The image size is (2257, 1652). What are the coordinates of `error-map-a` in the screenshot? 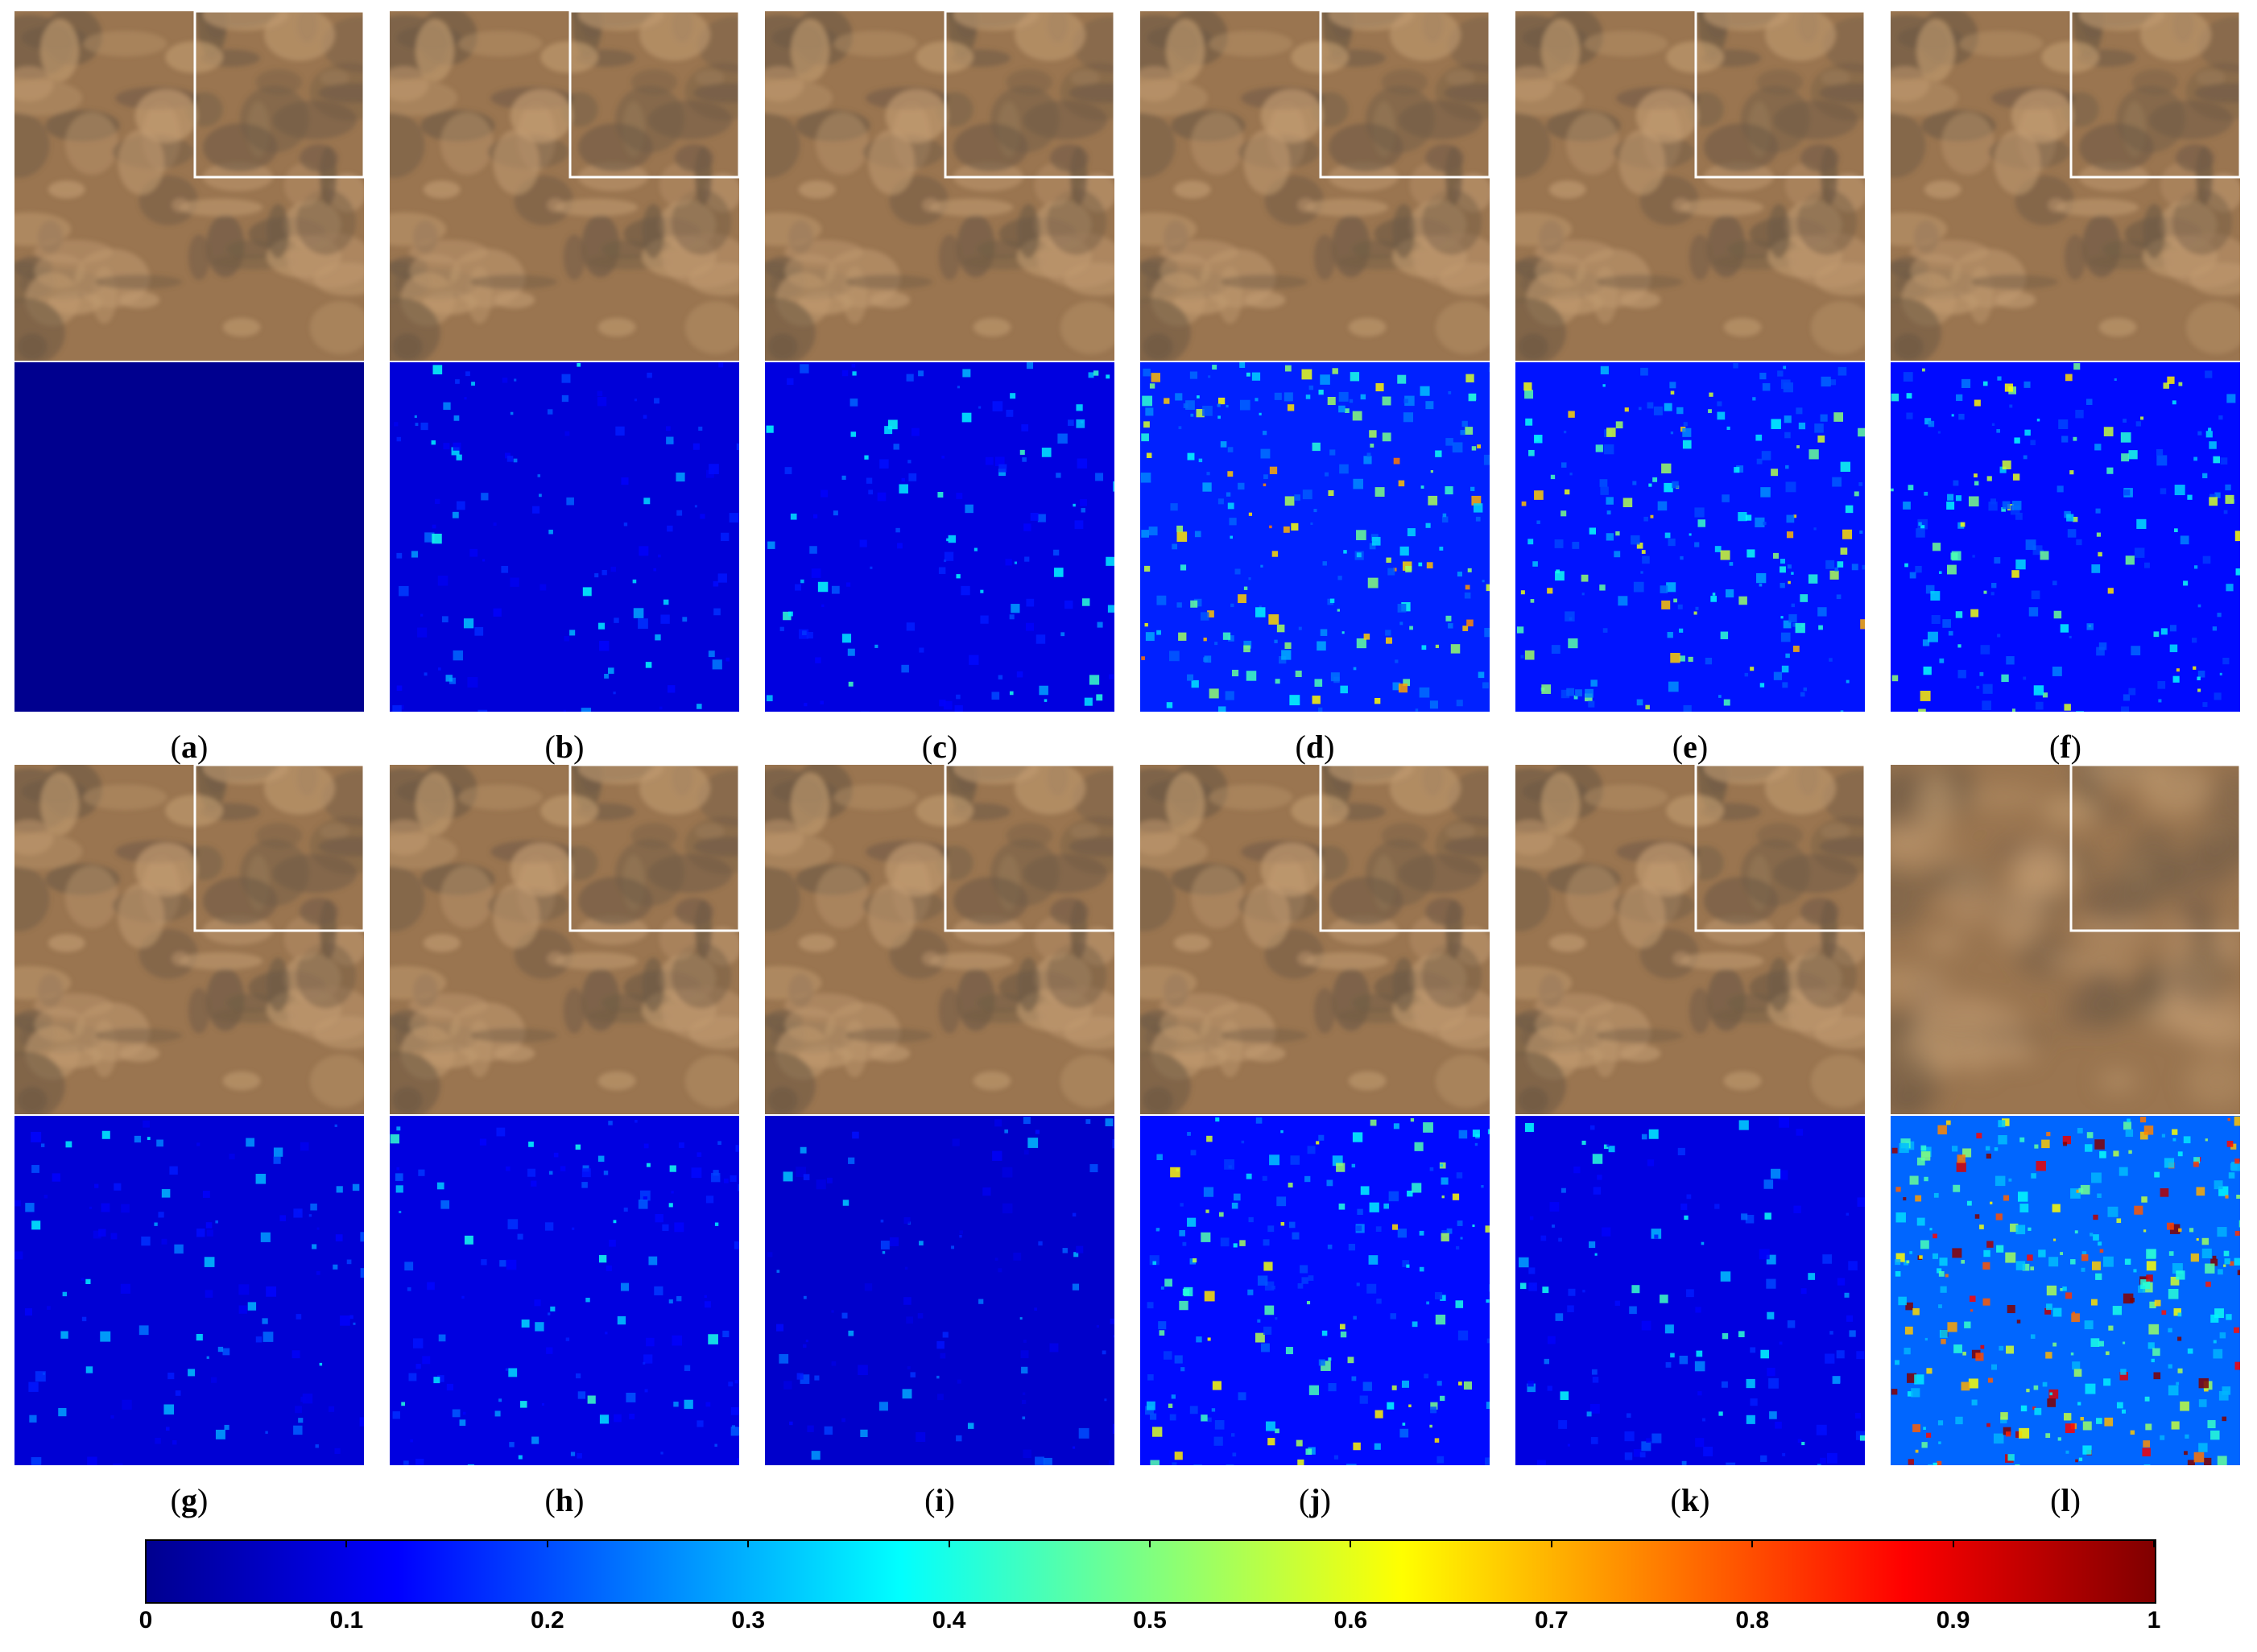 It's located at (189, 537).